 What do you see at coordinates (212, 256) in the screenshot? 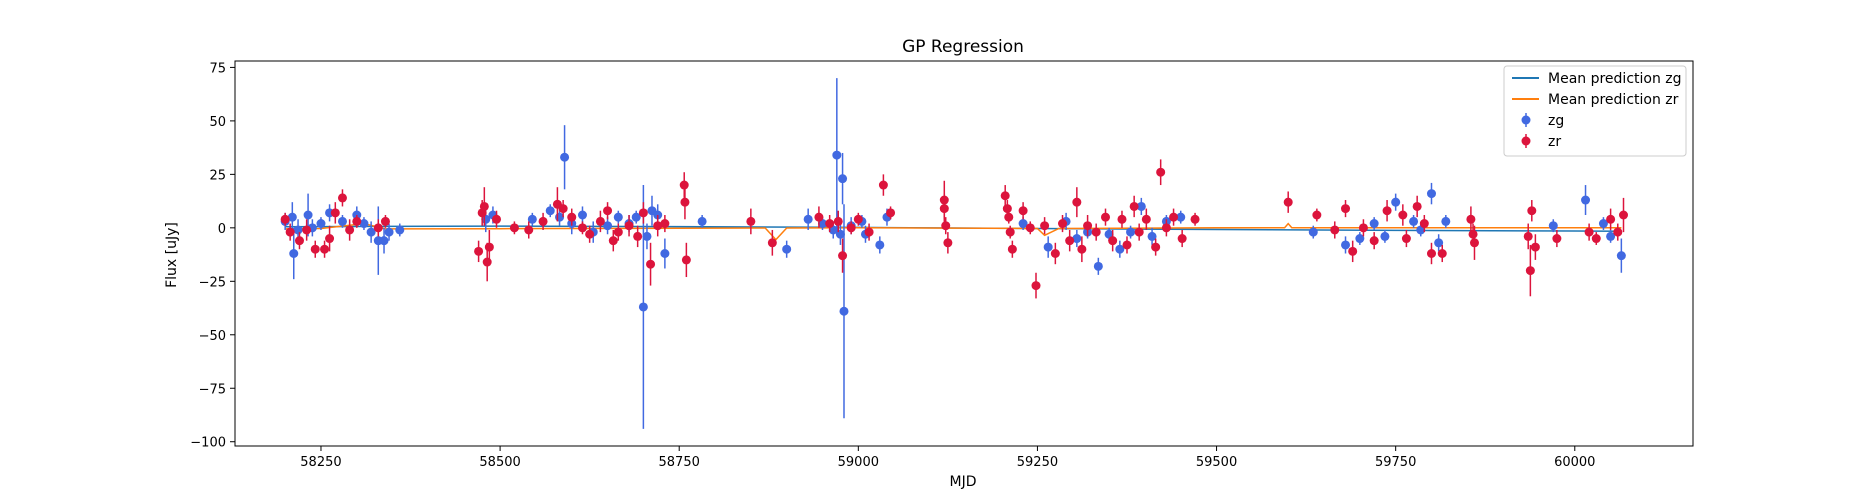
I see `y-axis: 75 50 25 0 −25 −50 −75 −100` at bounding box center [212, 256].